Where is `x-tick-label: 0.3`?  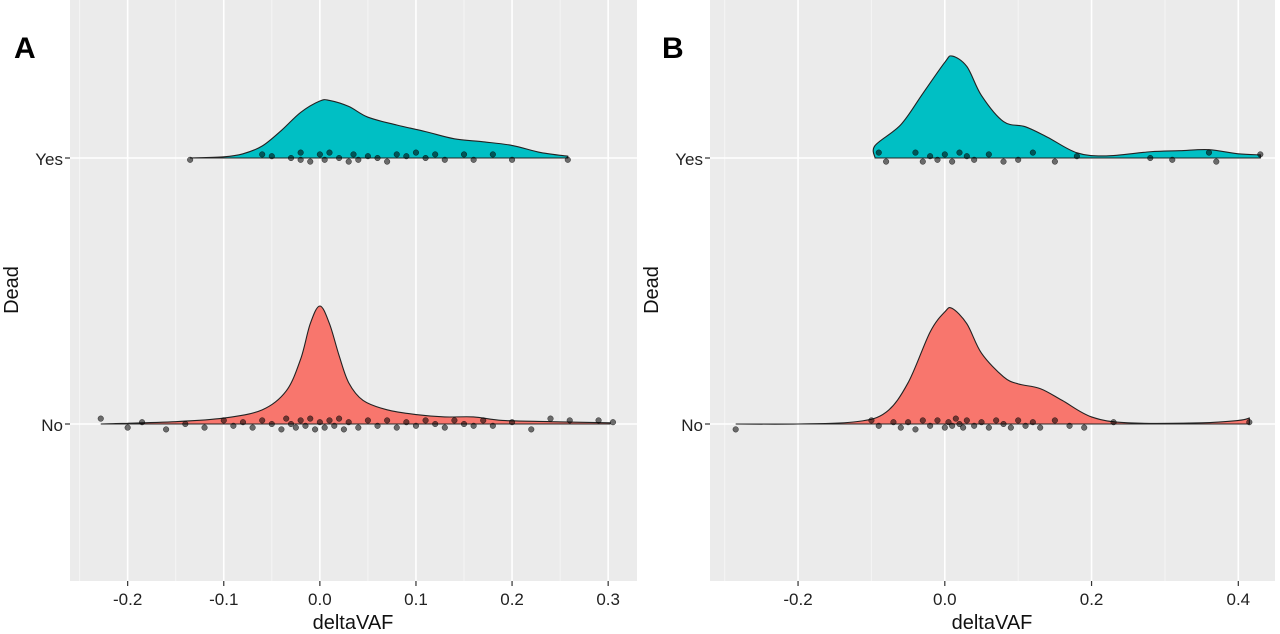 x-tick-label: 0.3 is located at coordinates (608, 599).